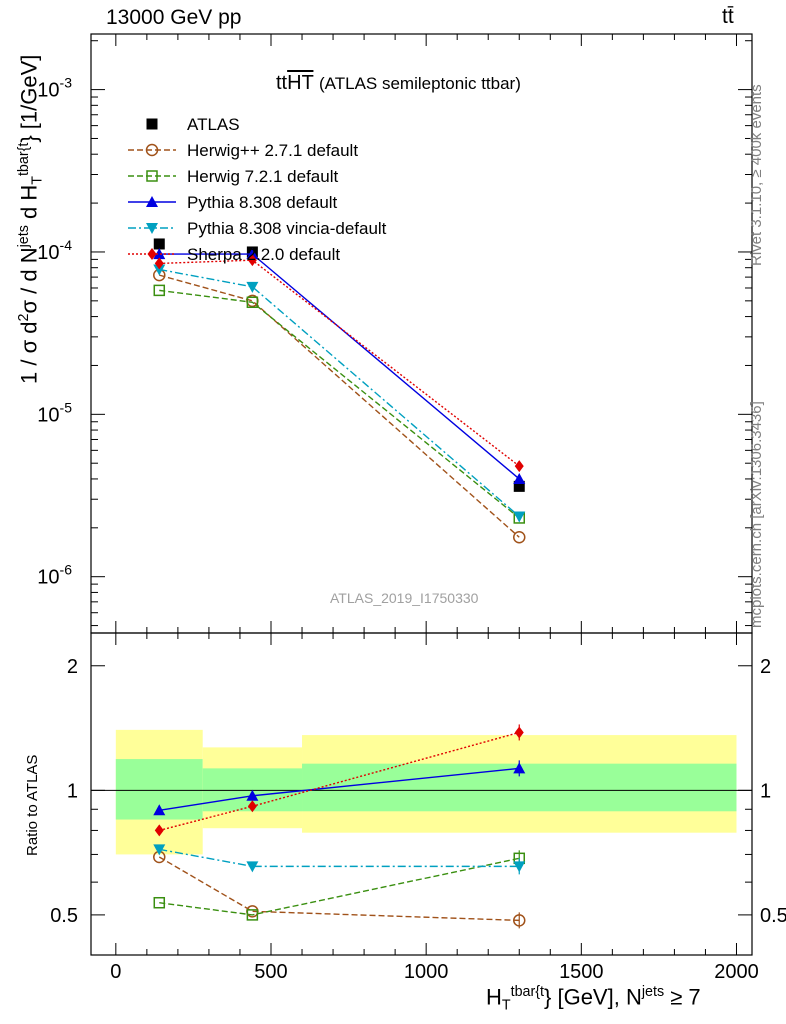 This screenshot has height=1024, width=786. Describe the element at coordinates (54, 575) in the screenshot. I see `y-tick-label: 10⁻⁶` at that location.